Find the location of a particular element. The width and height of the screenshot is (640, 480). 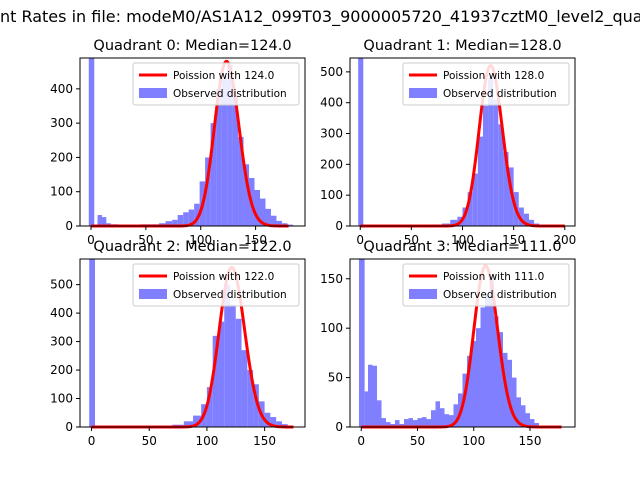

x-tick-label: 200 is located at coordinates (564, 240).